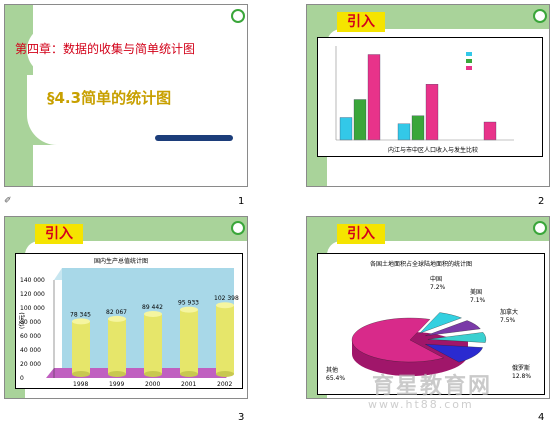 The width and height of the screenshot is (554, 423). What do you see at coordinates (188, 384) in the screenshot?
I see `x-tick-label: 2001` at bounding box center [188, 384].